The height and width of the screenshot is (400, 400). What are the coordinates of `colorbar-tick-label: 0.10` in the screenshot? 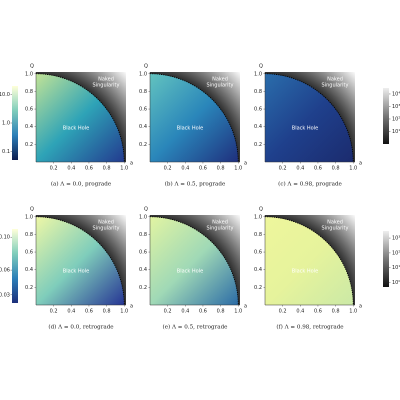 It's located at (5, 238).